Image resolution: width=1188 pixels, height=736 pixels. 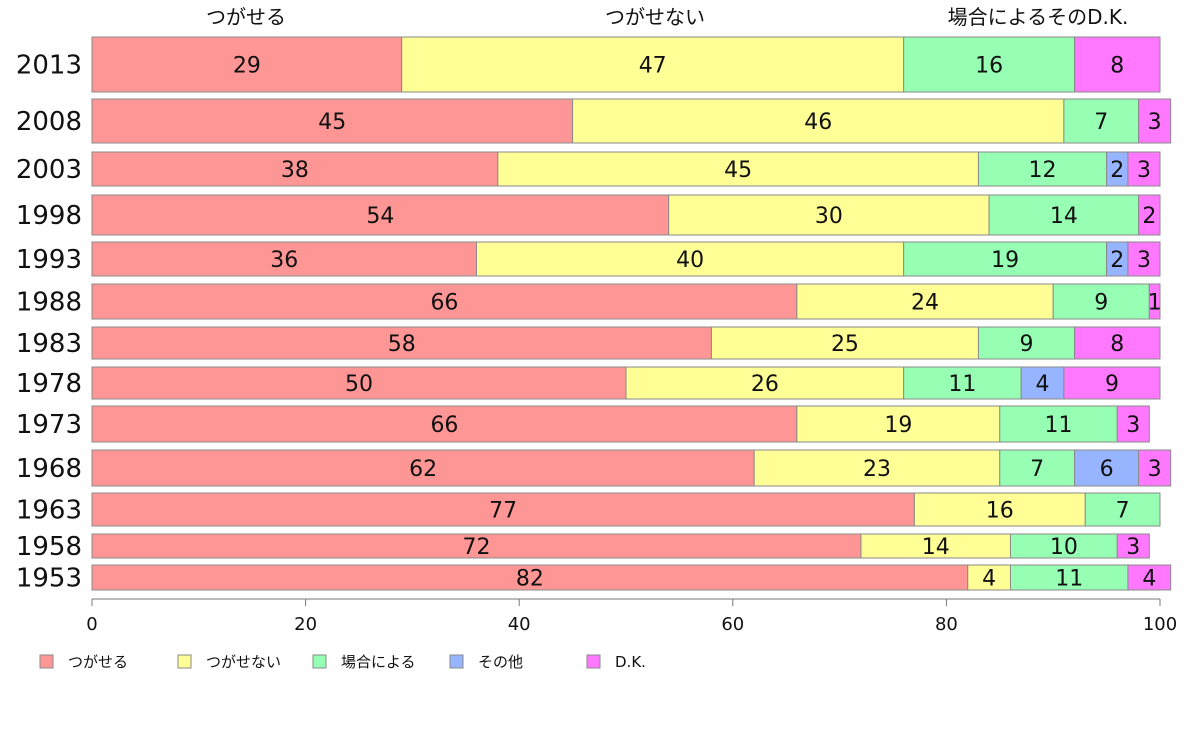 What do you see at coordinates (519, 624) in the screenshot?
I see `tick-label: 40` at bounding box center [519, 624].